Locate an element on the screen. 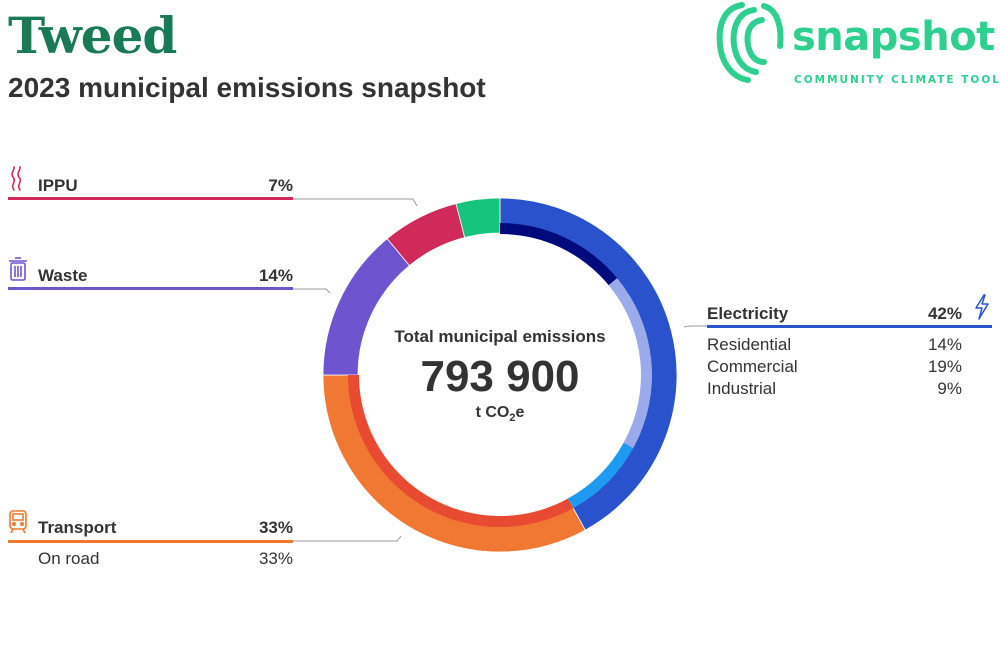 The height and width of the screenshot is (670, 1000). leader-line-ippu is located at coordinates (355, 202).